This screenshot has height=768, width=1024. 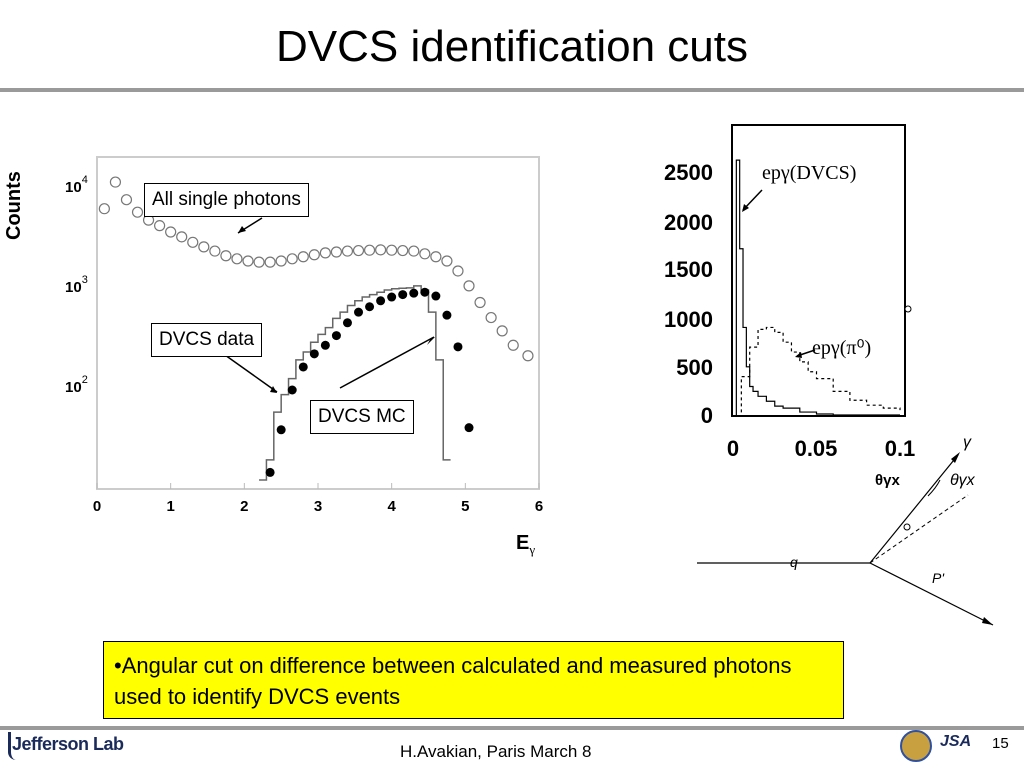 What do you see at coordinates (707, 415) in the screenshot?
I see `right-ytick: 0` at bounding box center [707, 415].